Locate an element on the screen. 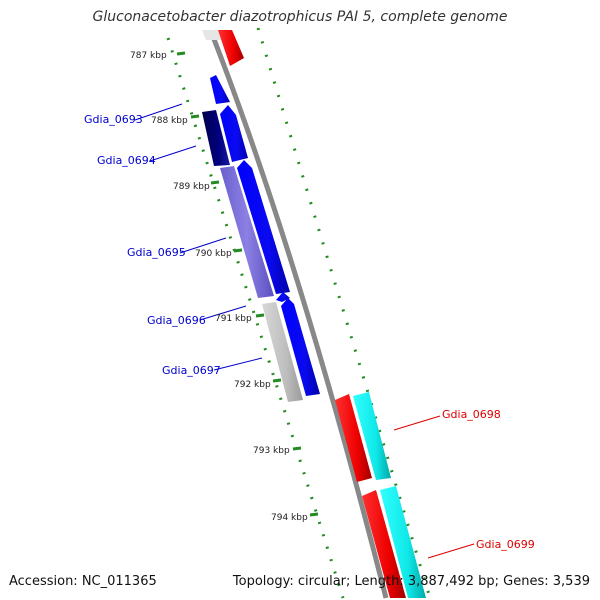 Image resolution: width=600 pixels, height=600 pixels. gene-label-gdia-0695: Gdia_0695 is located at coordinates (156, 252).